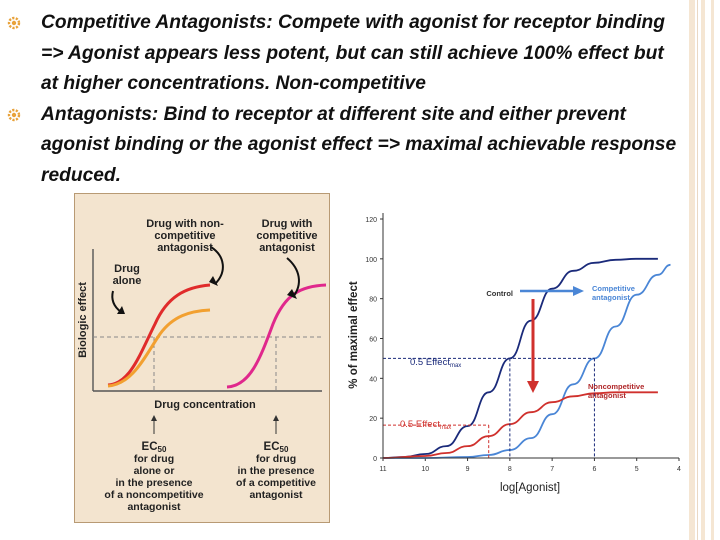 The width and height of the screenshot is (720, 540). Describe the element at coordinates (127, 281) in the screenshot. I see `label-alone-line: alone` at that location.